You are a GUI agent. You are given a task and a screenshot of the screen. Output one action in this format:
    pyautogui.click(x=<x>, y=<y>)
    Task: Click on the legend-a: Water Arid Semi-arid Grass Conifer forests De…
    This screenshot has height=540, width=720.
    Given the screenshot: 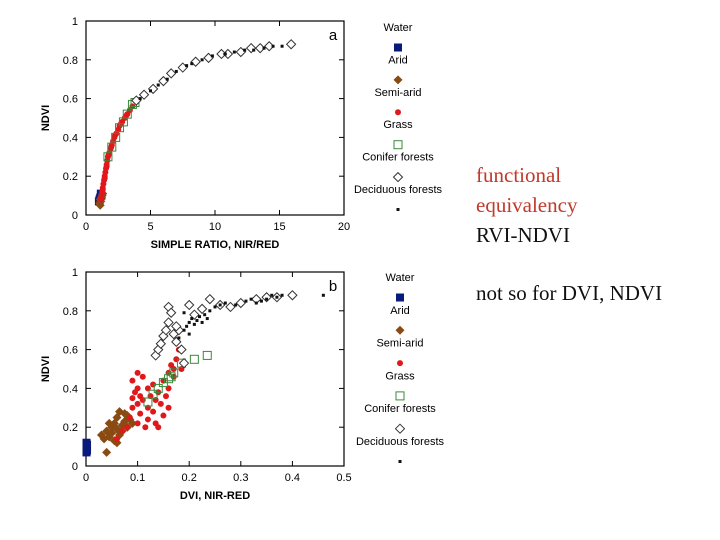 What is the action you would take?
    pyautogui.click(x=398, y=116)
    